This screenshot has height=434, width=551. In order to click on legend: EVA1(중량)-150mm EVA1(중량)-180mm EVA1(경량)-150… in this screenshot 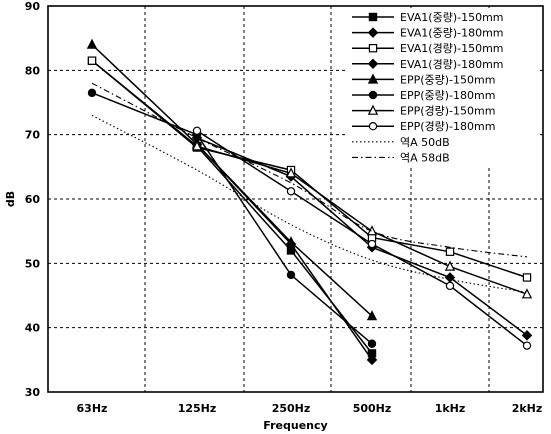, I will do `click(443, 88)`.